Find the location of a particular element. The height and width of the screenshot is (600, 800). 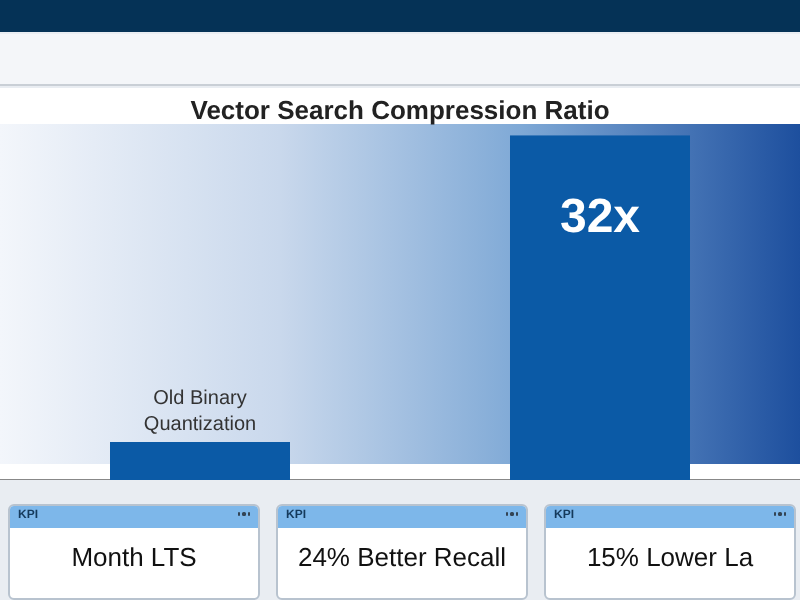

text: 24% Better Recall is located at coordinates (402, 557).